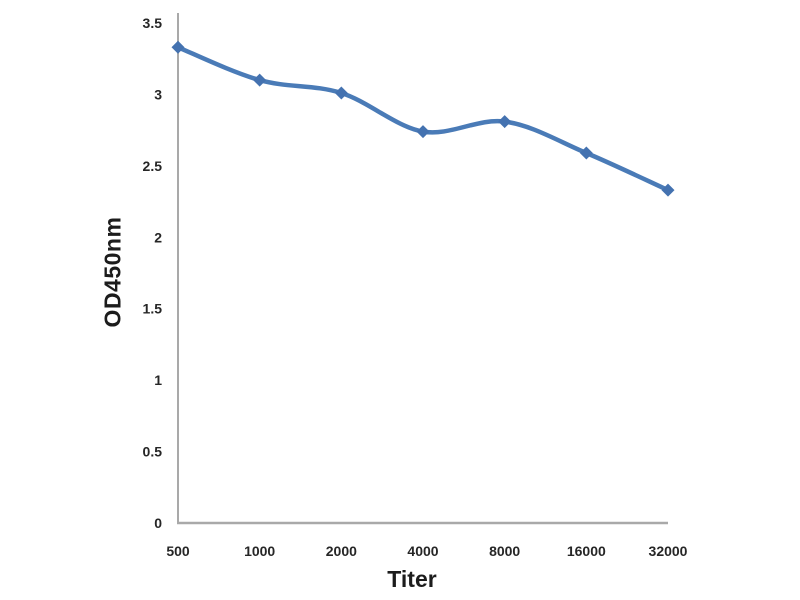 The image size is (800, 600). I want to click on y-tick-label: 3, so click(158, 94).